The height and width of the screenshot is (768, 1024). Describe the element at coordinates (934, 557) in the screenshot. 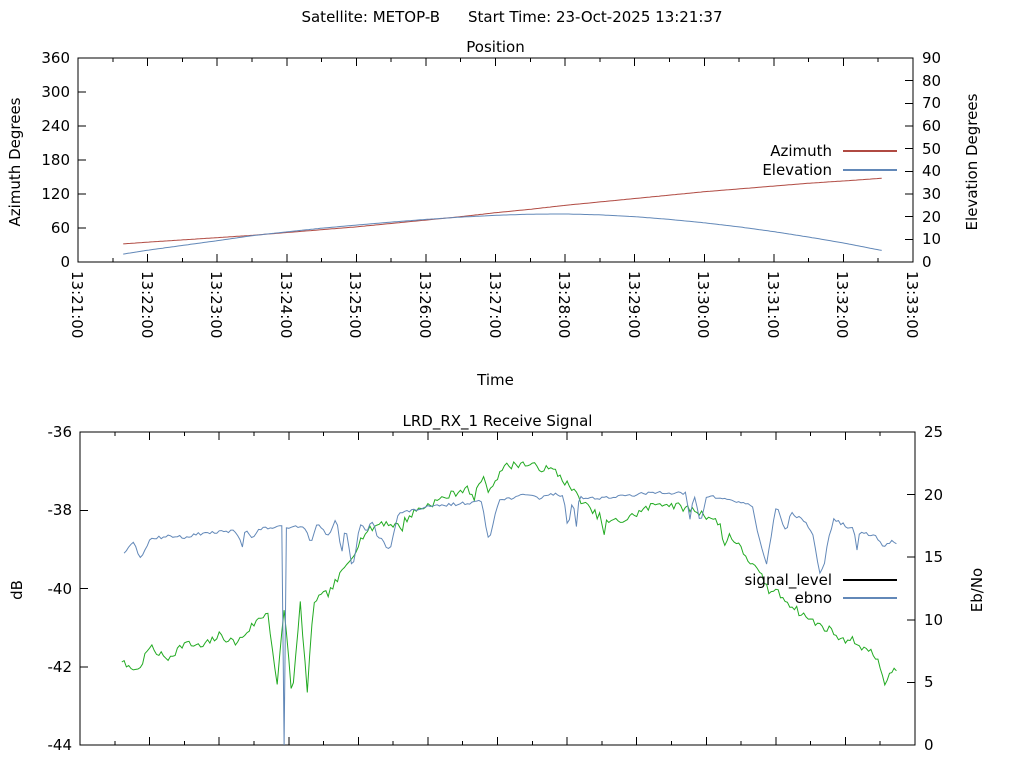

I see `y-right-tick-label: 15` at that location.